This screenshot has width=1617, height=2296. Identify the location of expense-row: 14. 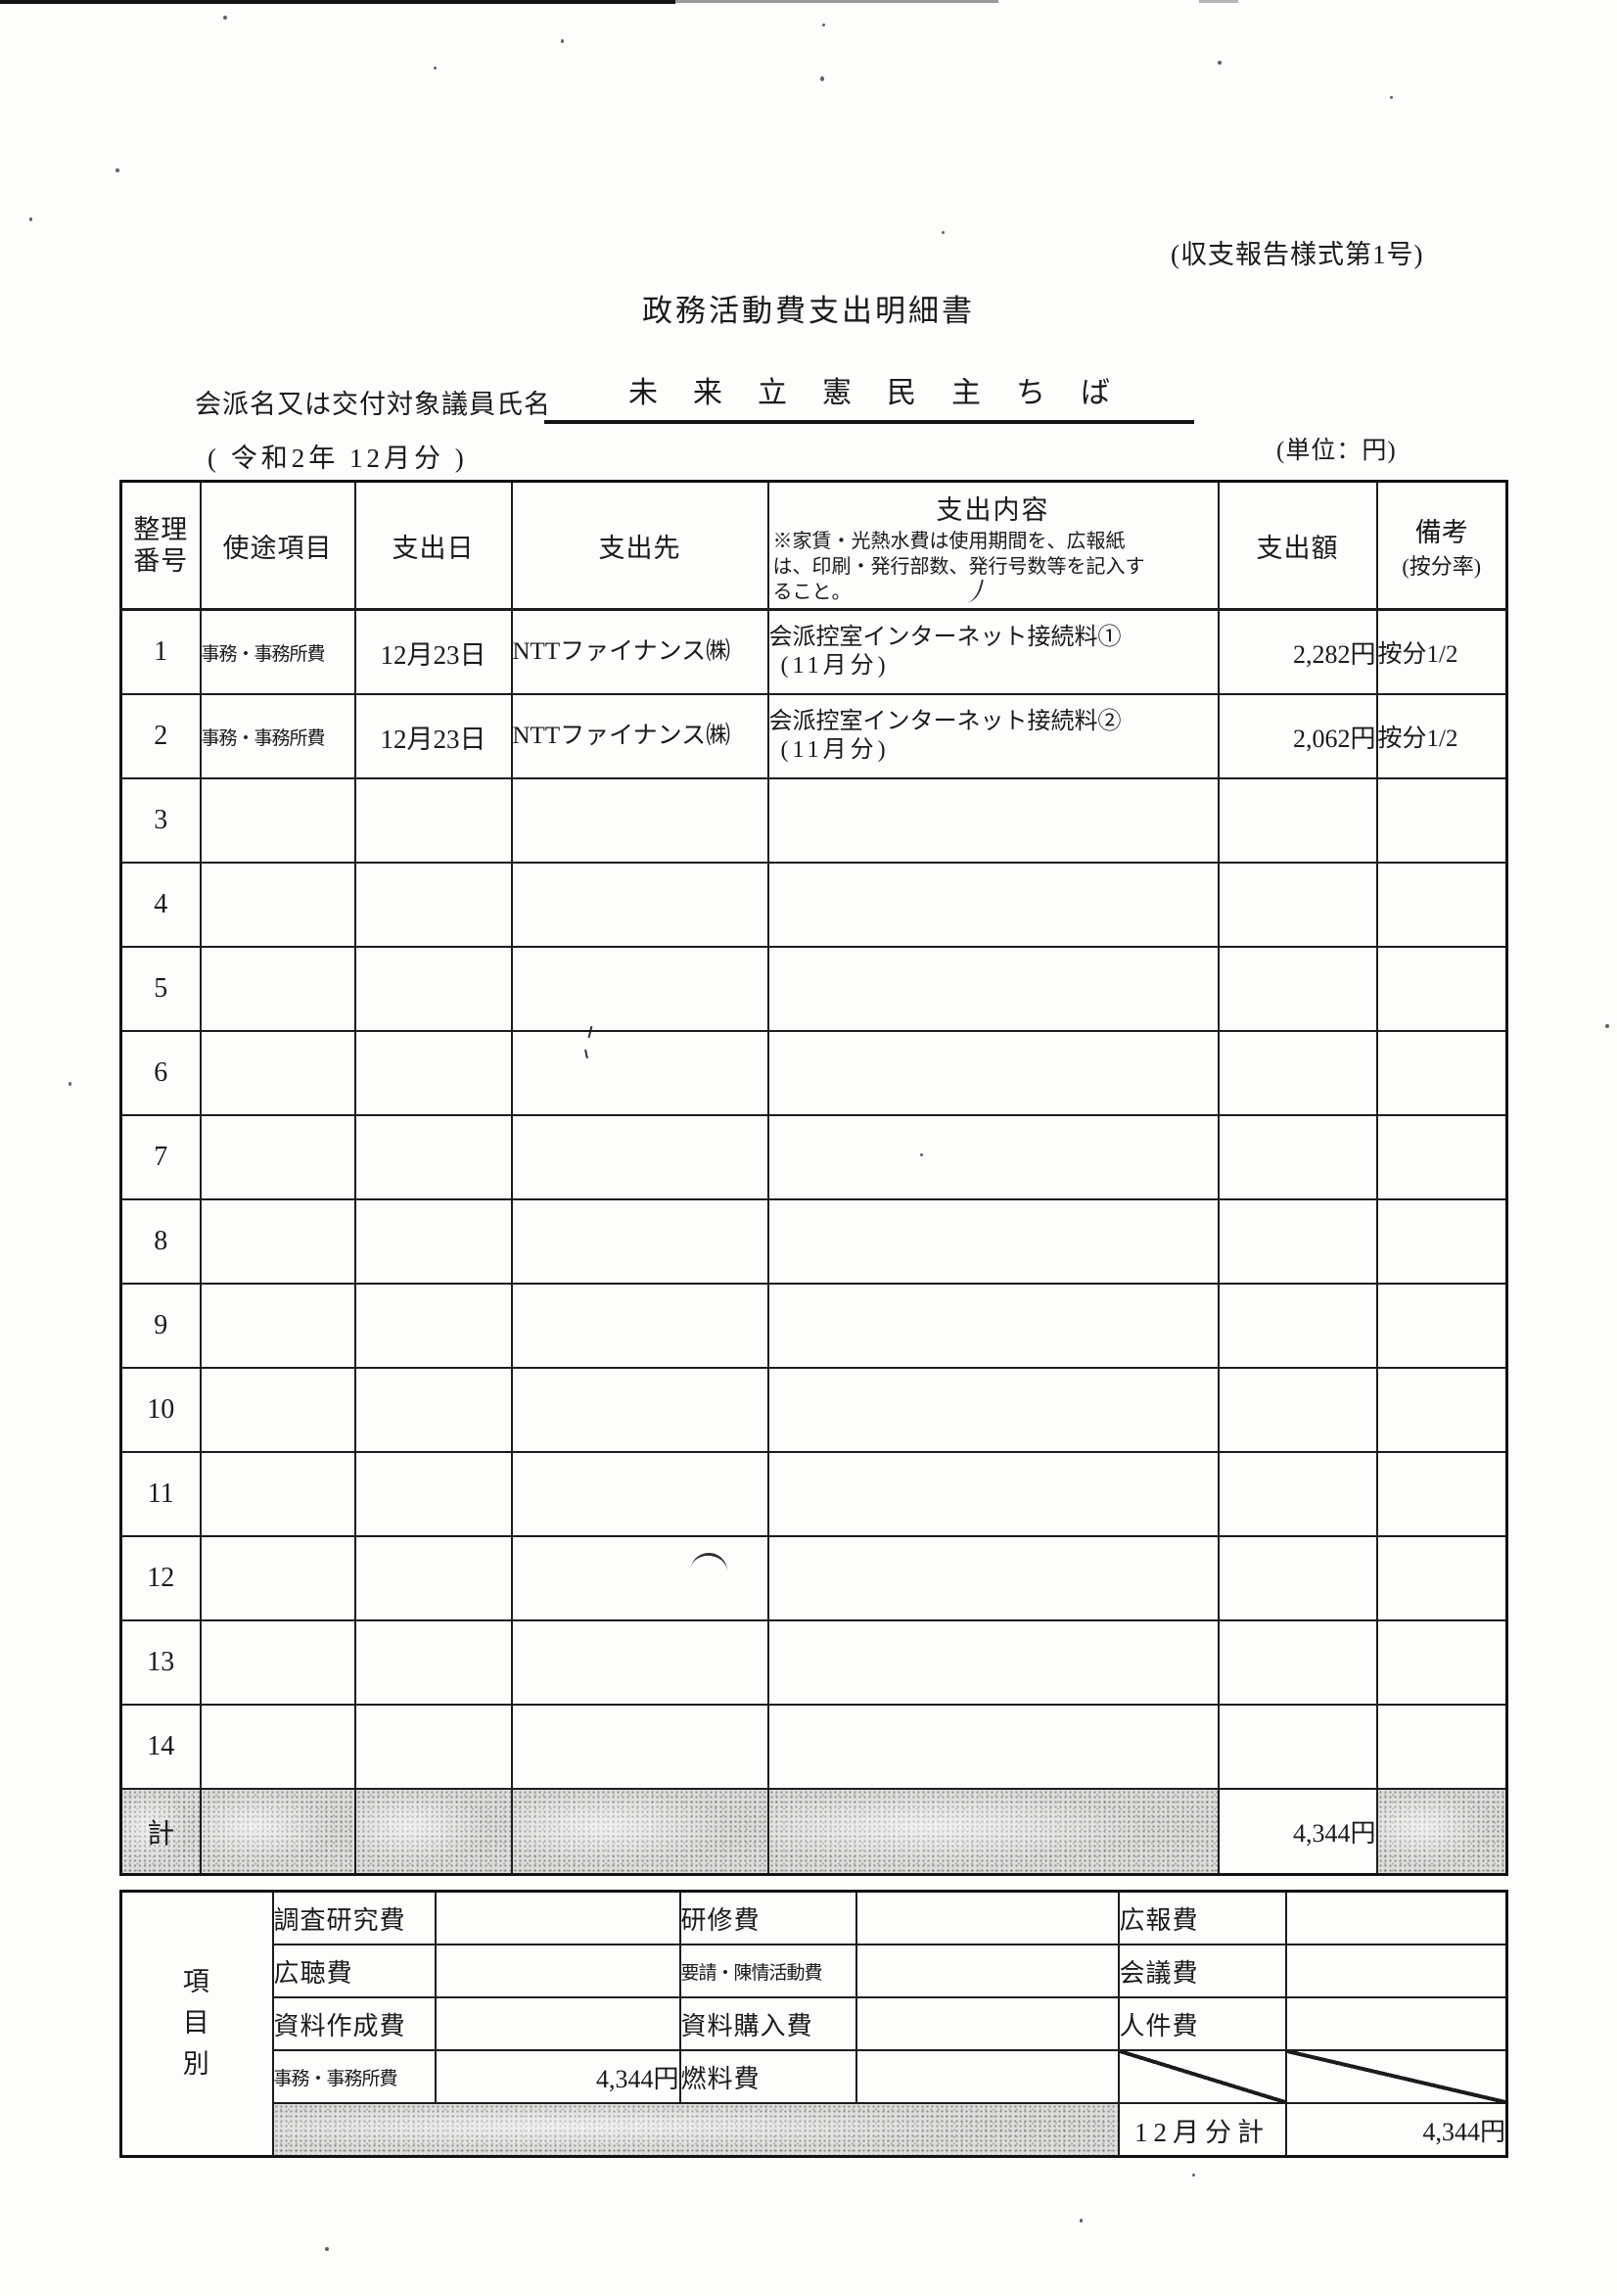
(813, 1747).